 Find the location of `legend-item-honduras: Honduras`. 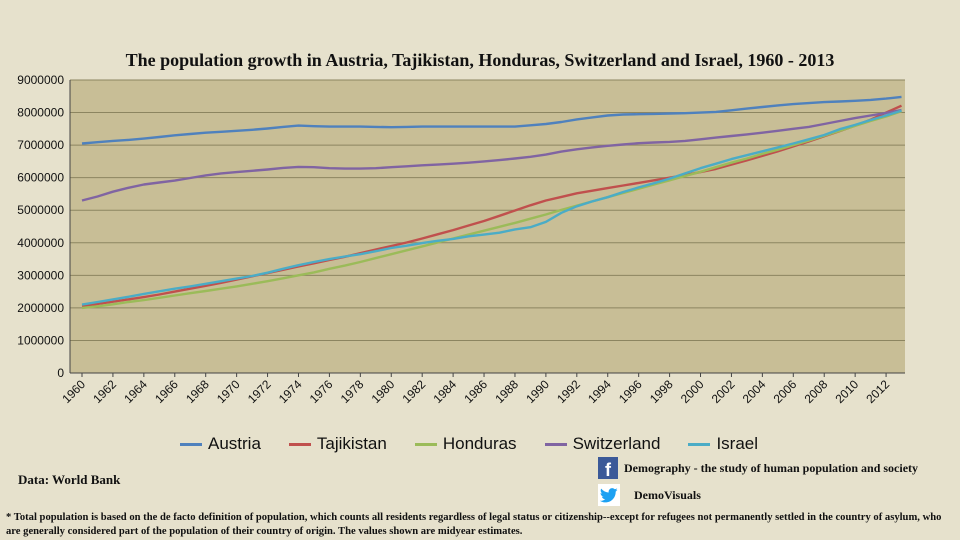

legend-item-honduras: Honduras is located at coordinates (465, 444).